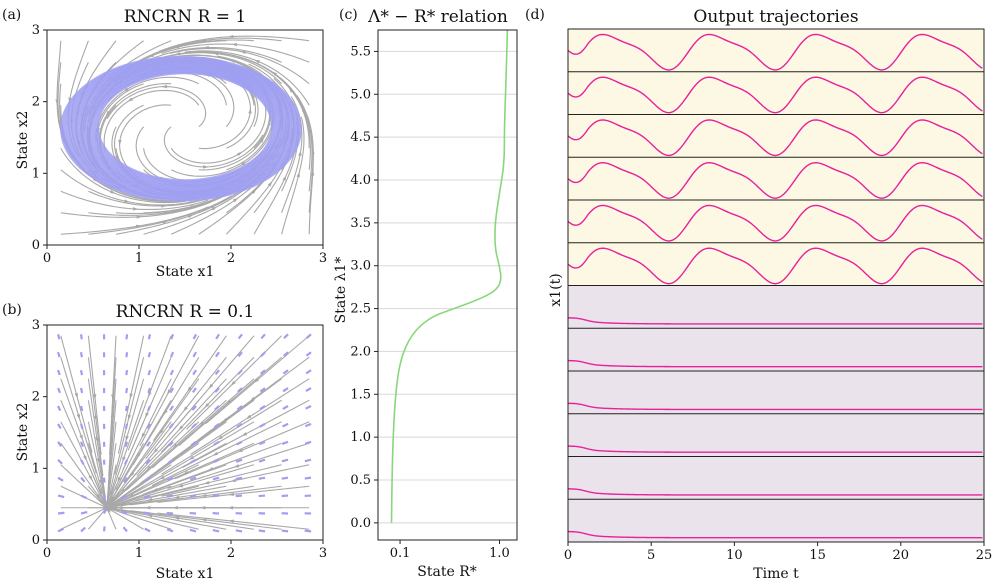 The width and height of the screenshot is (997, 584). Describe the element at coordinates (446, 572) in the screenshot. I see `panel-c-xlabel: State R*` at that location.